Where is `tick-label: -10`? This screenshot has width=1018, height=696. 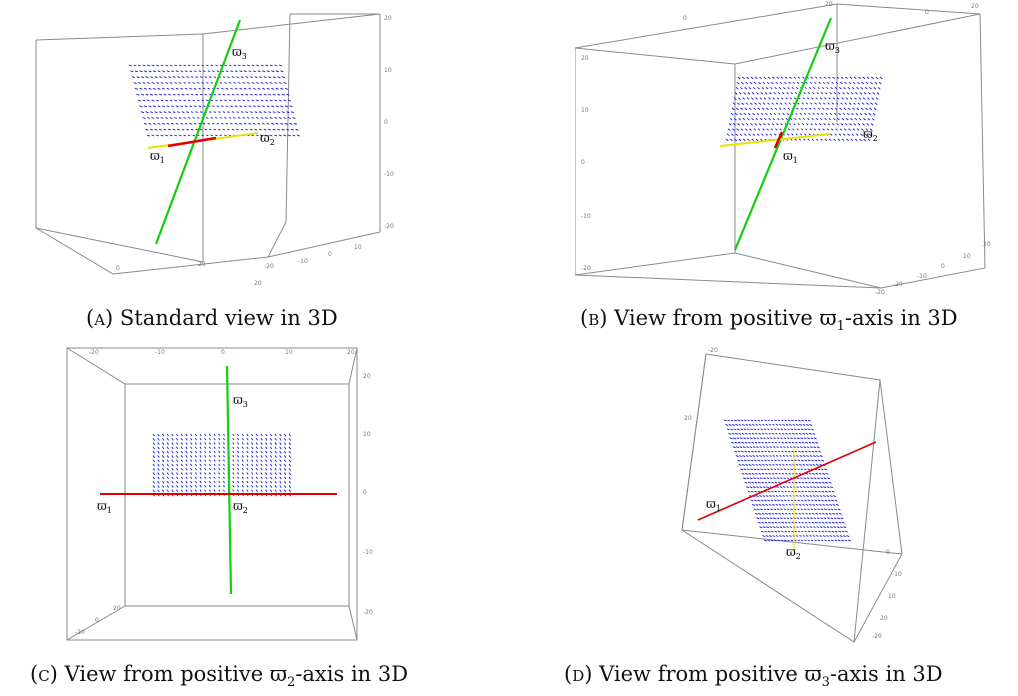
tick-label: -10 is located at coordinates (303, 261).